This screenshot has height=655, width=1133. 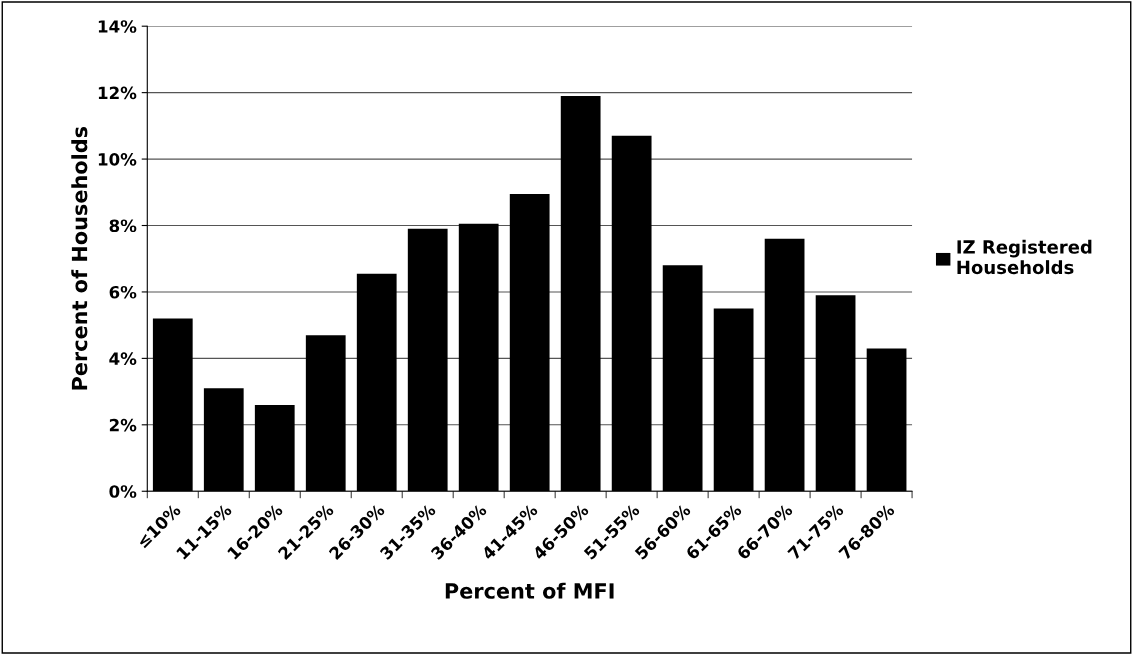 What do you see at coordinates (123, 491) in the screenshot?
I see `y-tick-label: 0%` at bounding box center [123, 491].